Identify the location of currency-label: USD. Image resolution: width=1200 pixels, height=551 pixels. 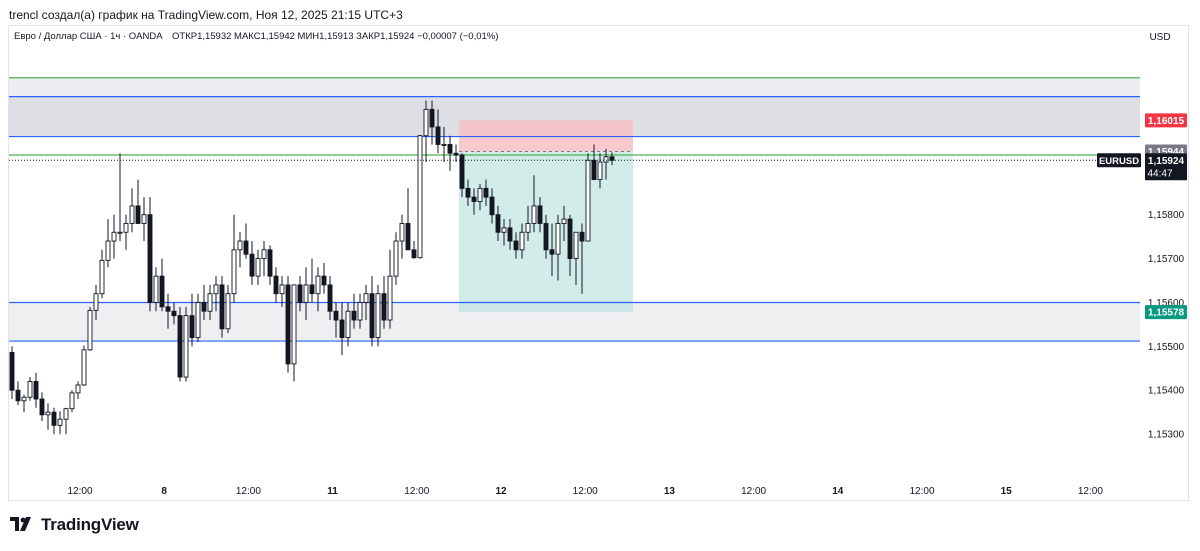
(1159, 37).